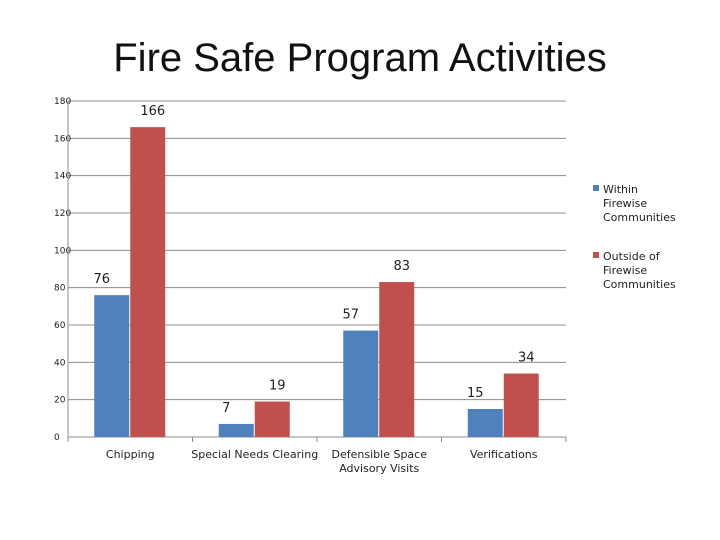 The width and height of the screenshot is (720, 540). Describe the element at coordinates (60, 326) in the screenshot. I see `y-tick-label: 60` at that location.